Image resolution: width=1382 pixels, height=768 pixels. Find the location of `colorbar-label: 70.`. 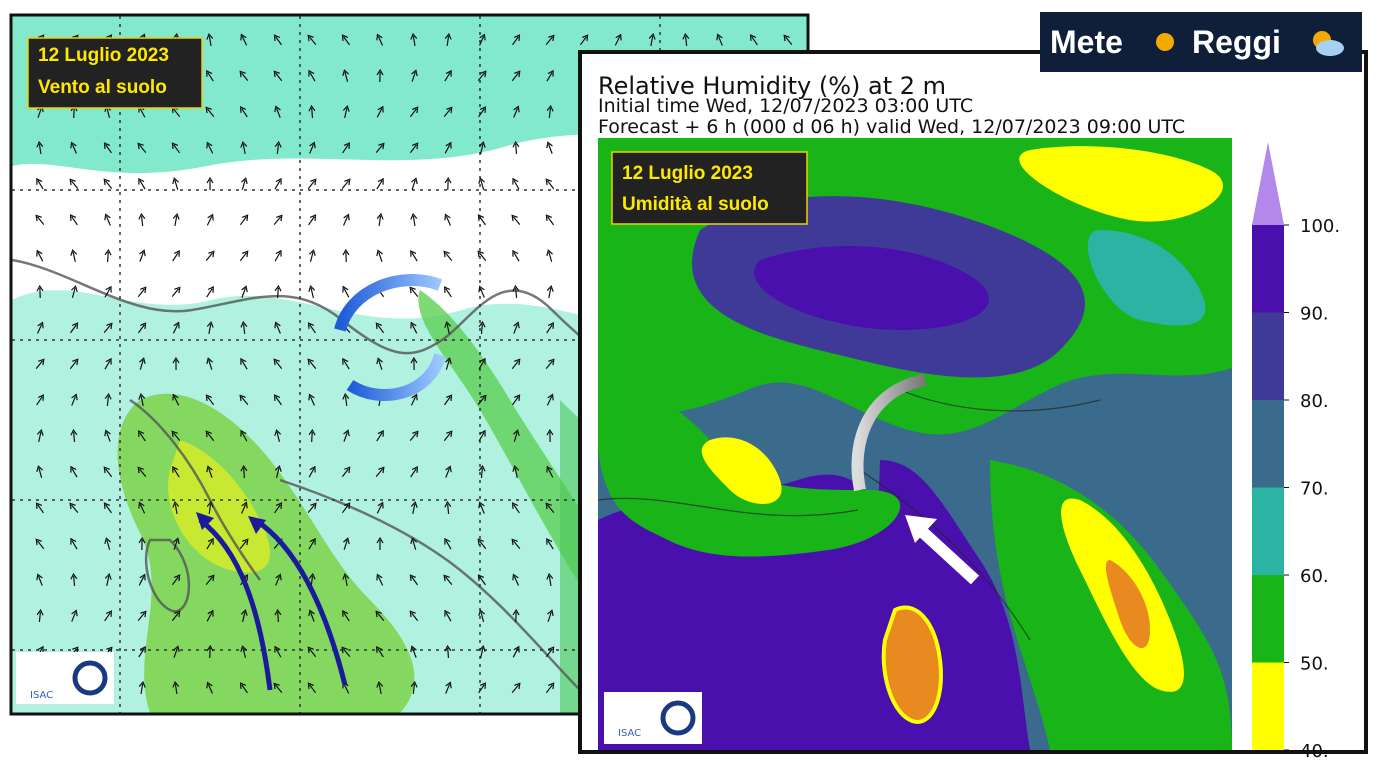

colorbar-label: 70. is located at coordinates (1314, 489).